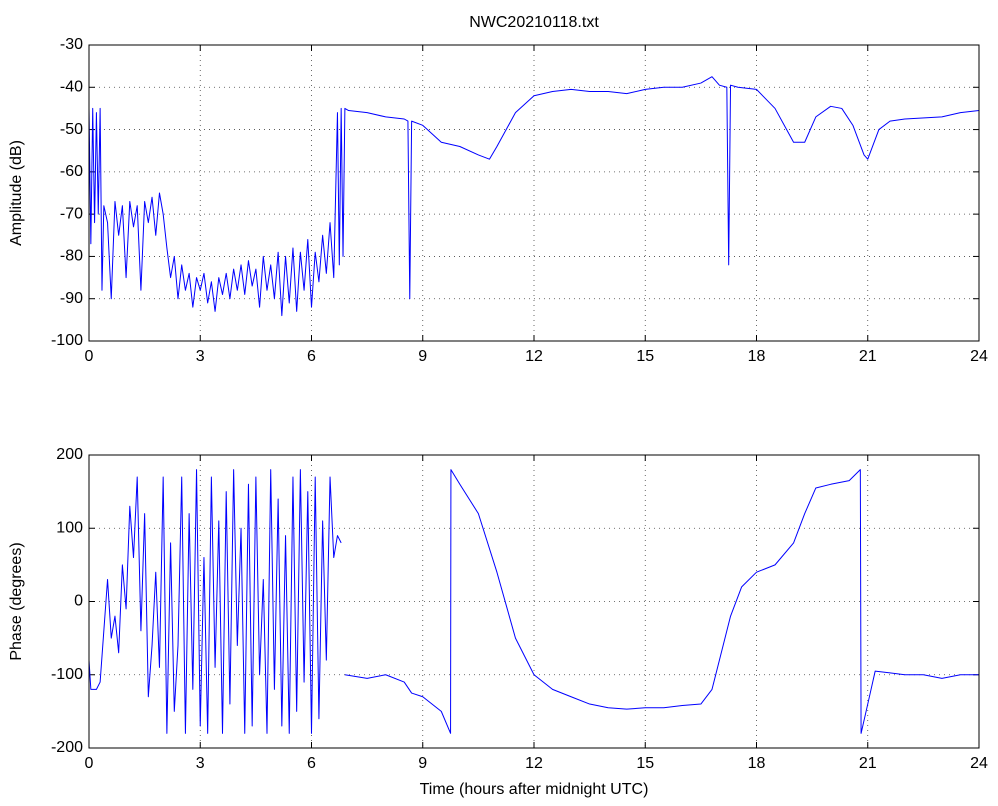 The width and height of the screenshot is (998, 806). What do you see at coordinates (71, 213) in the screenshot?
I see `y-tick-label: -70` at bounding box center [71, 213].